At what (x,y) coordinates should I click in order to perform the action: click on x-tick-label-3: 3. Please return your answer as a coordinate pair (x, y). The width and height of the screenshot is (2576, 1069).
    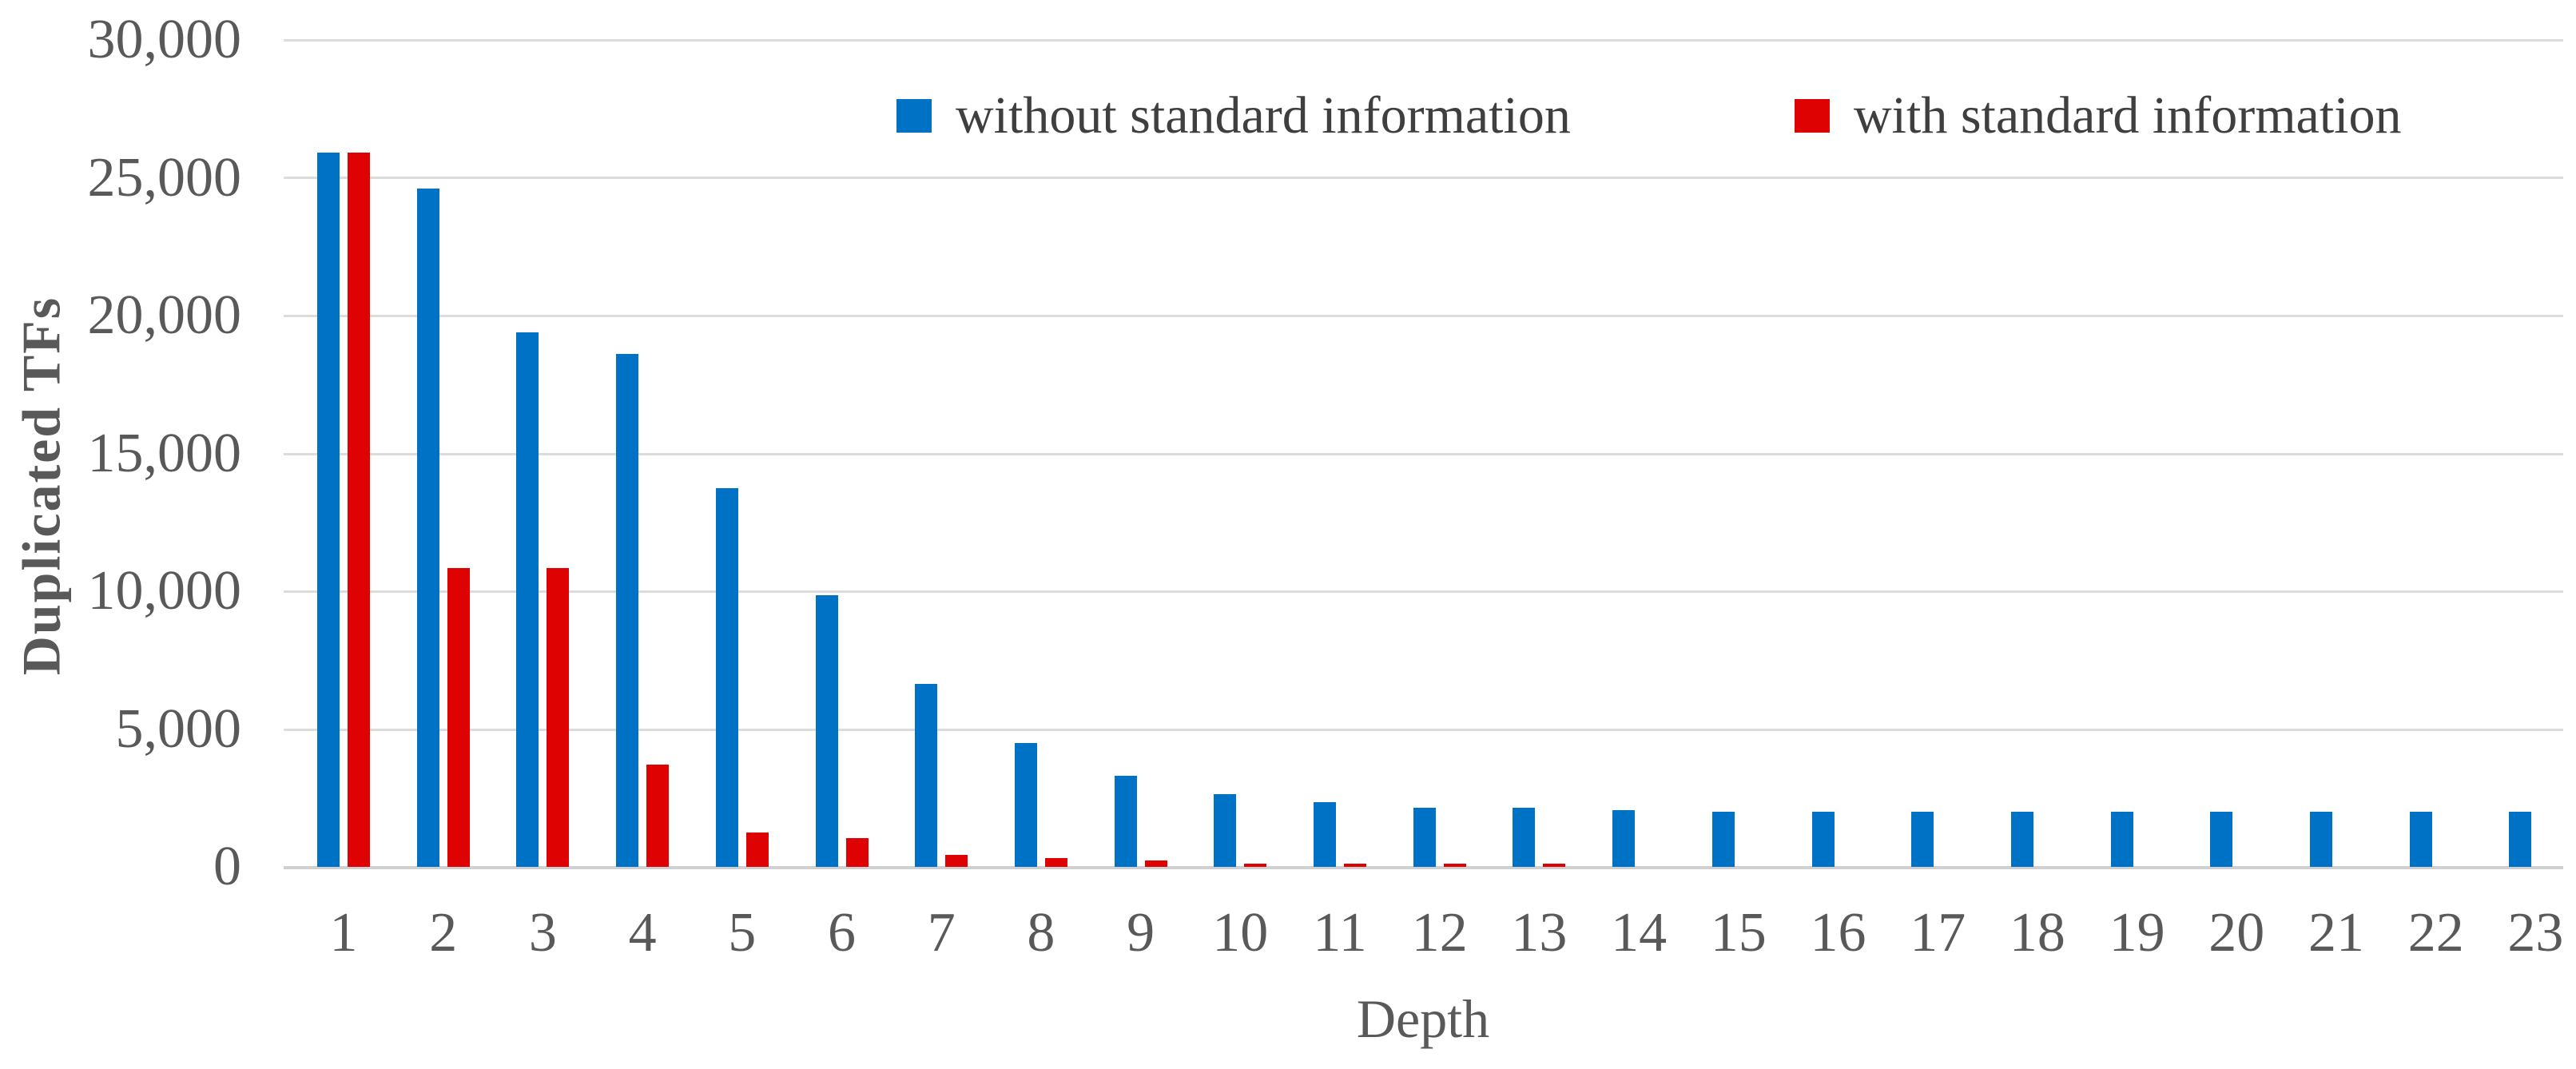
    Looking at the image, I should click on (542, 933).